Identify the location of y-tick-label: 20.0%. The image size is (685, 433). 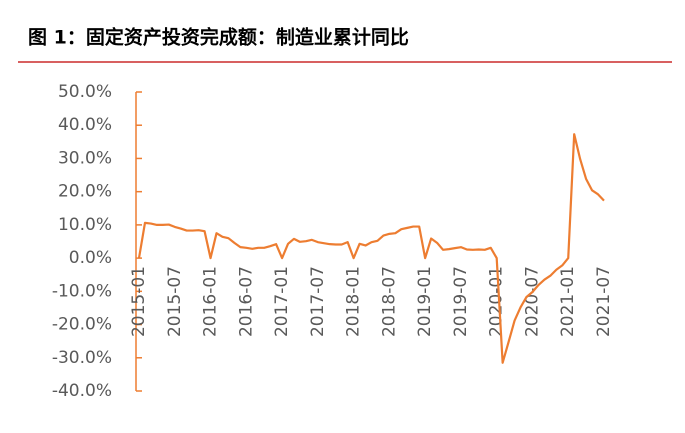
(85, 192).